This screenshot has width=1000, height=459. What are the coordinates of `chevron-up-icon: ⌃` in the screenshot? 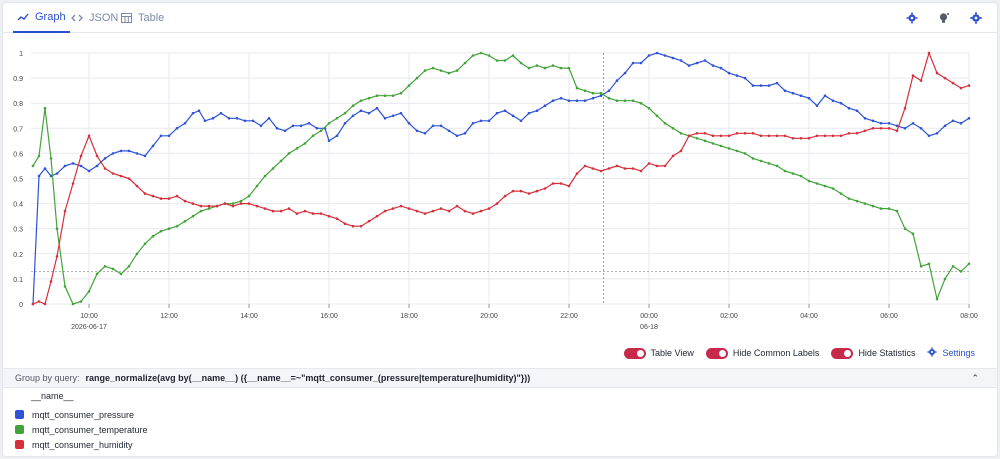 It's located at (975, 378).